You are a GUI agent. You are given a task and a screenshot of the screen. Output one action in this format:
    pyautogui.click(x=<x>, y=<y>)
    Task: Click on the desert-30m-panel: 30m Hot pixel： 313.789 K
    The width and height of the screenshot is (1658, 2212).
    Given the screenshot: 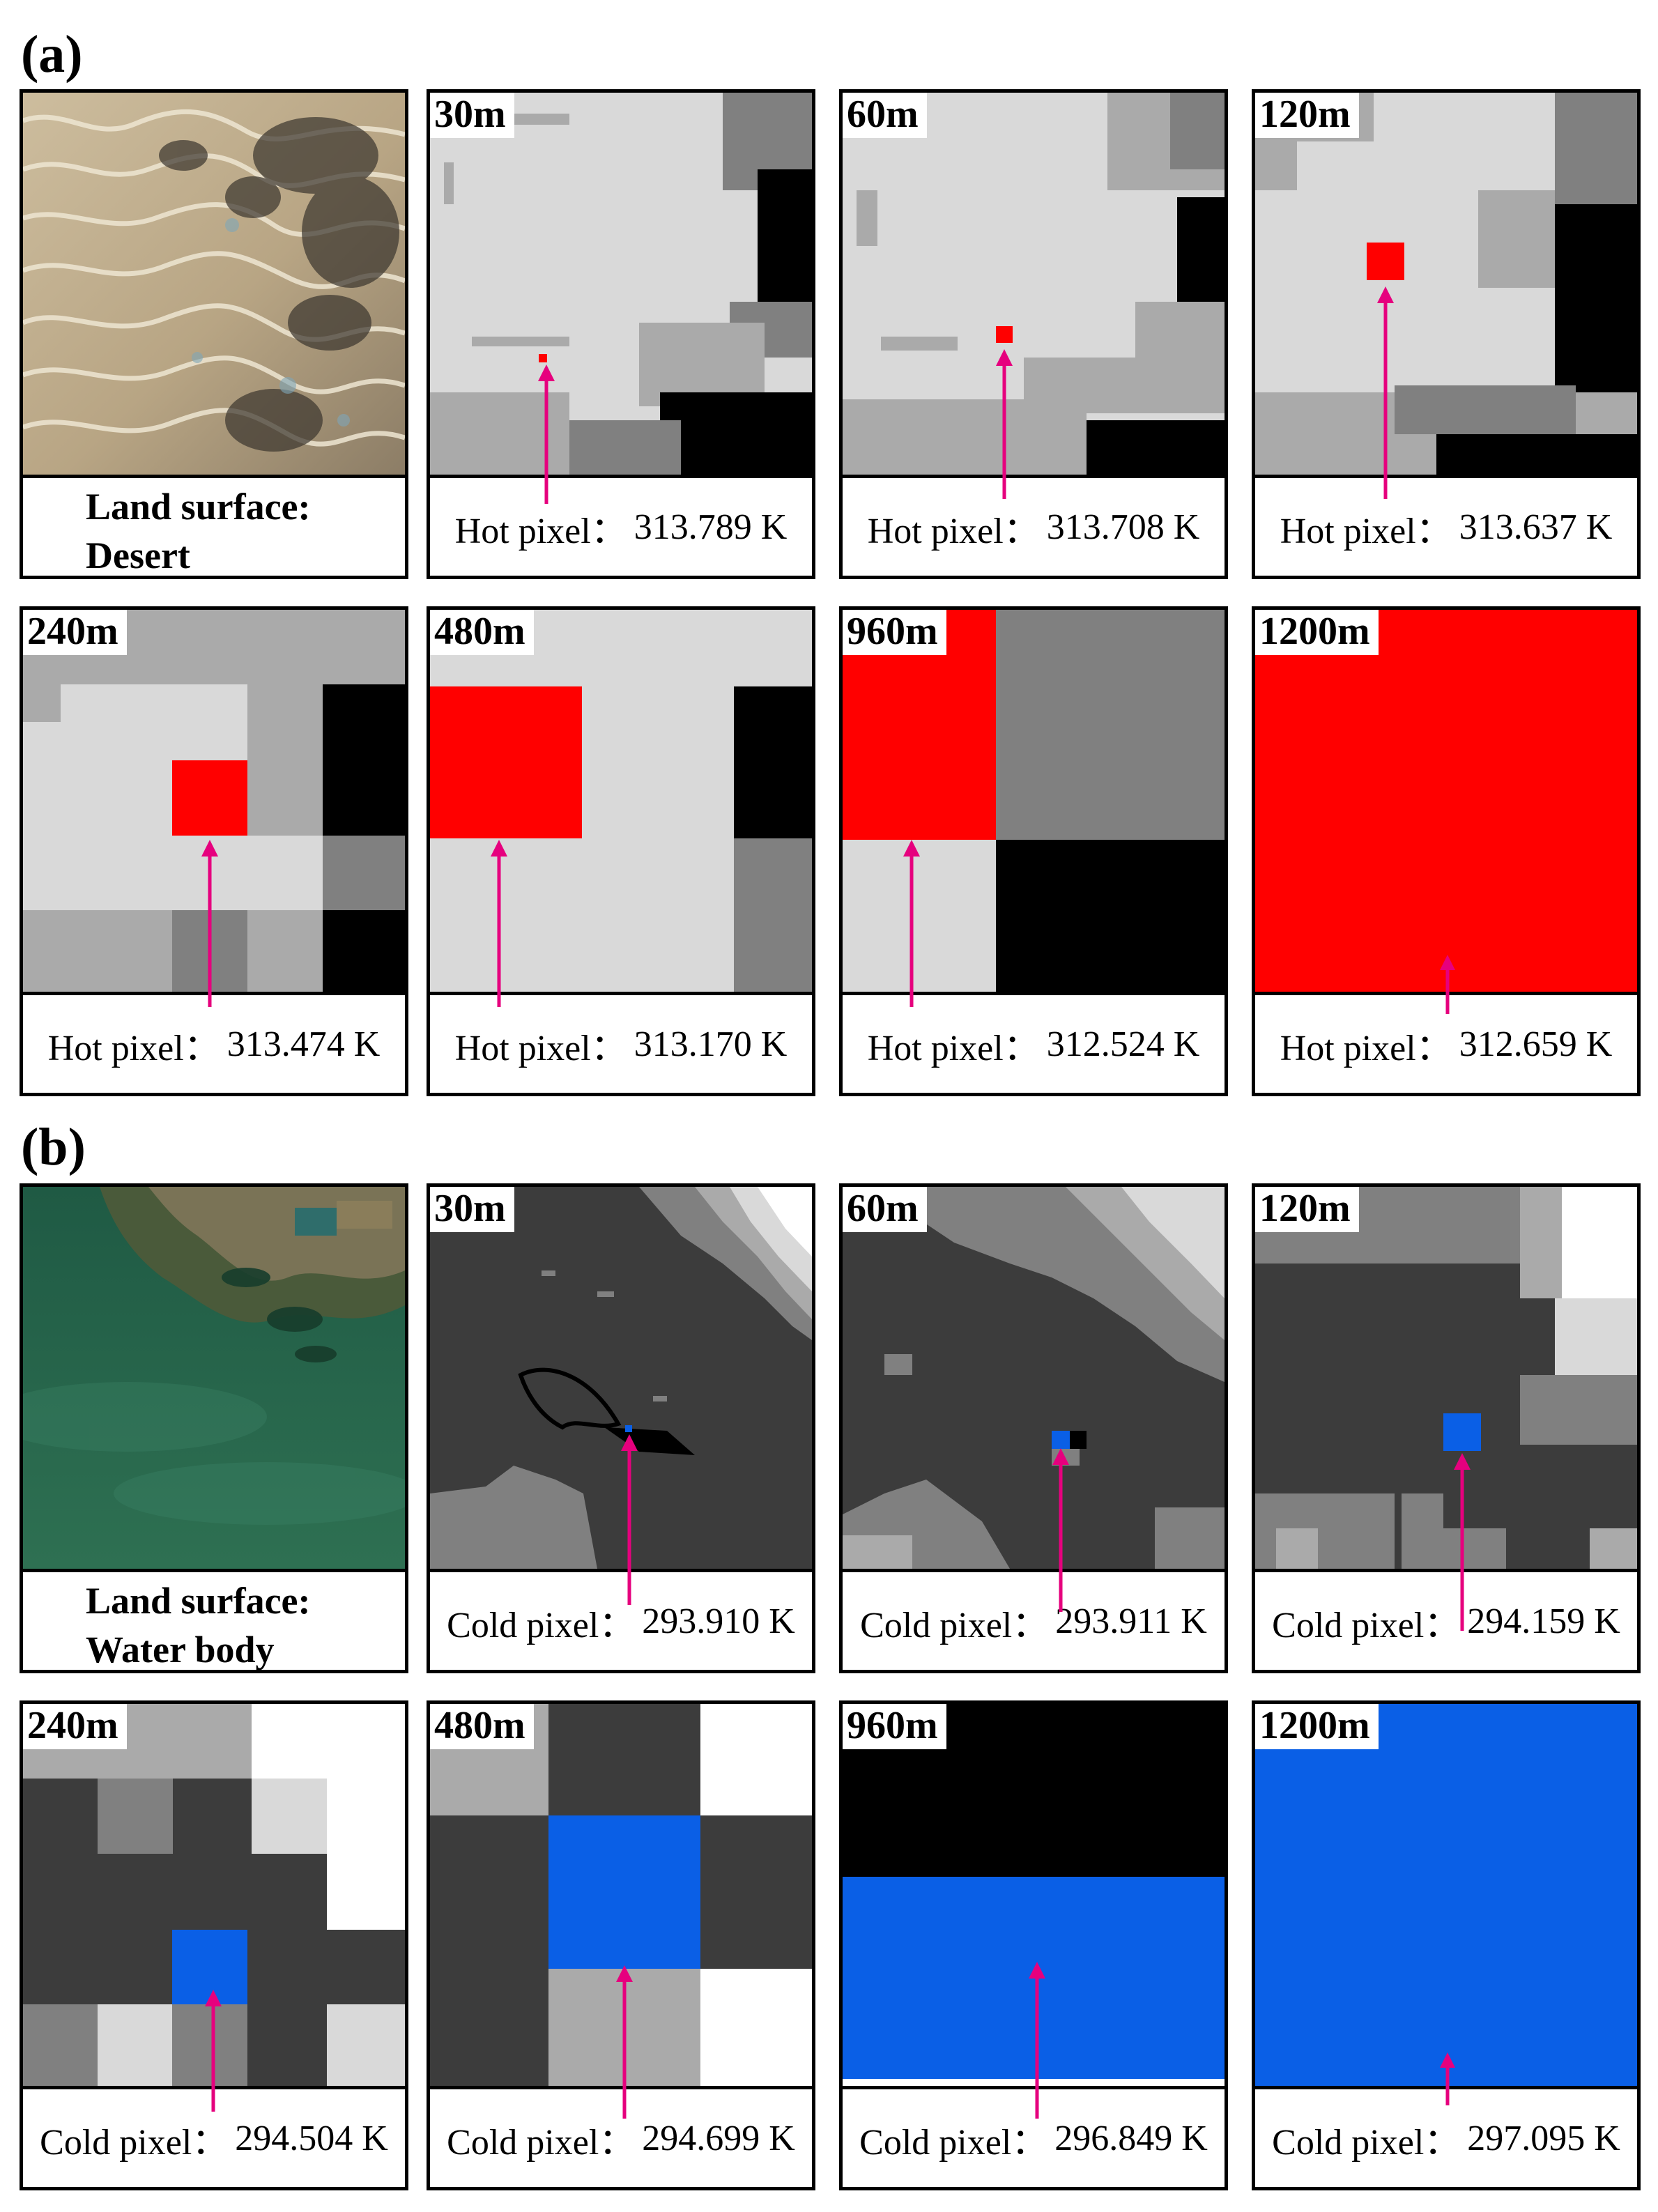 What is the action you would take?
    pyautogui.click(x=621, y=334)
    